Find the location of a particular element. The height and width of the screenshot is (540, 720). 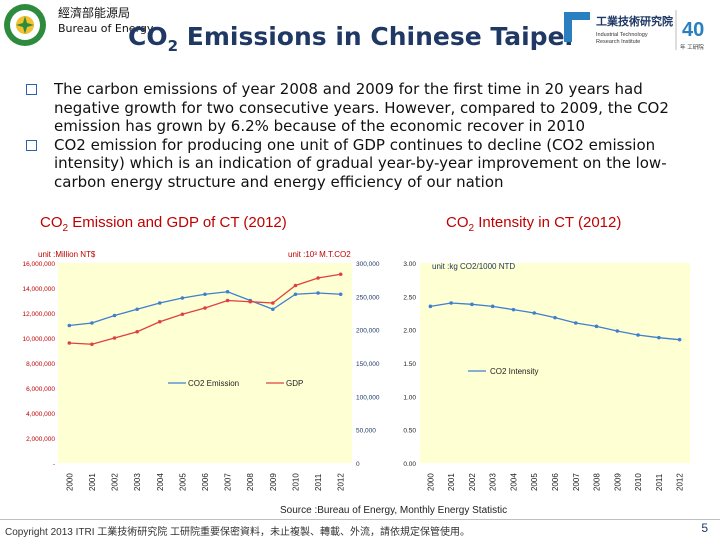

left-axis-tick-label: 16,000,000 is located at coordinates (38, 264).